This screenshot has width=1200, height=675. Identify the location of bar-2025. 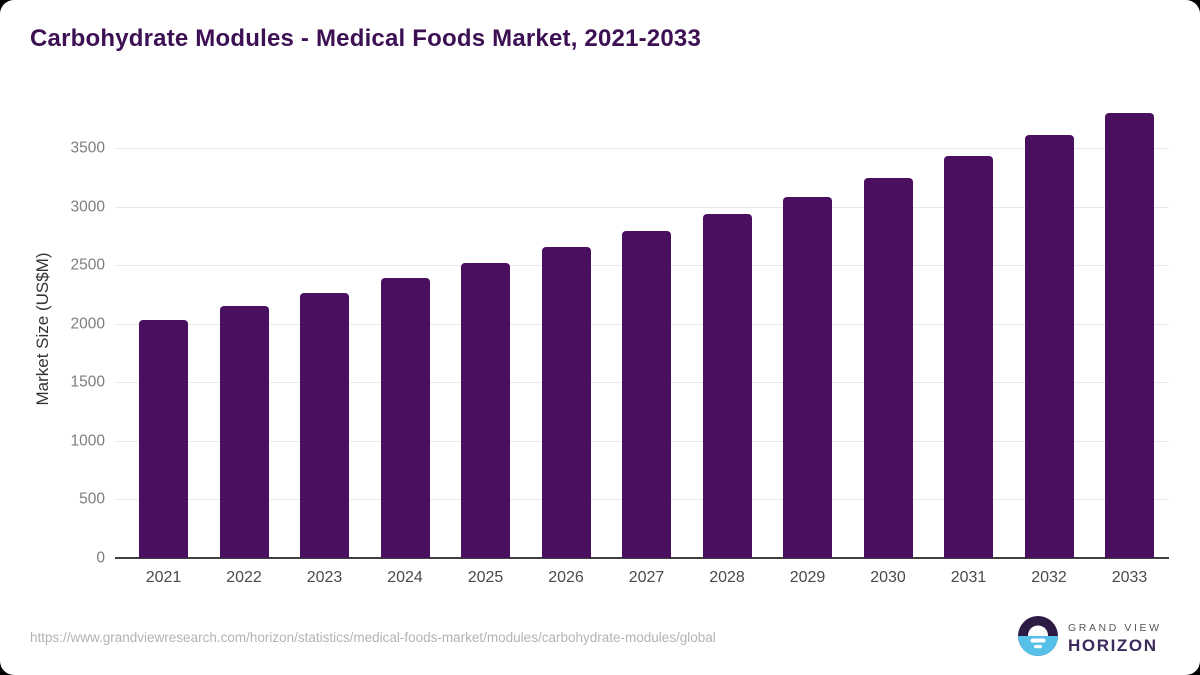
(485, 410).